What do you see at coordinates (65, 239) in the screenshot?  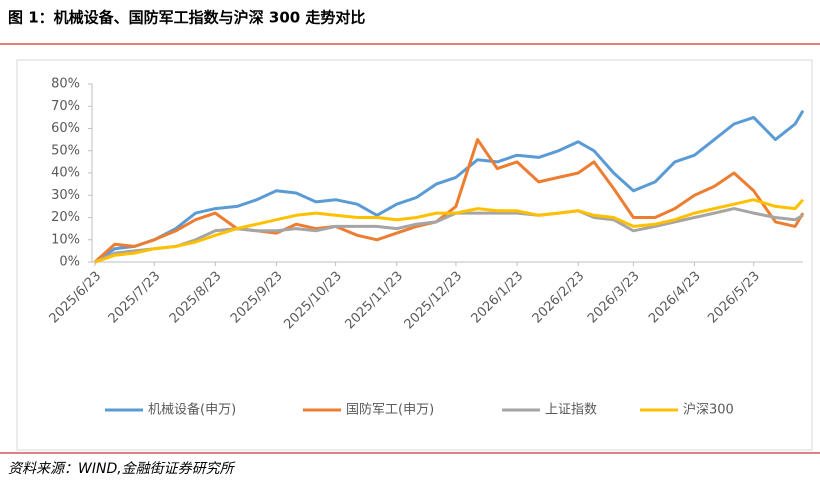 I see `y-tick-label: 10%` at bounding box center [65, 239].